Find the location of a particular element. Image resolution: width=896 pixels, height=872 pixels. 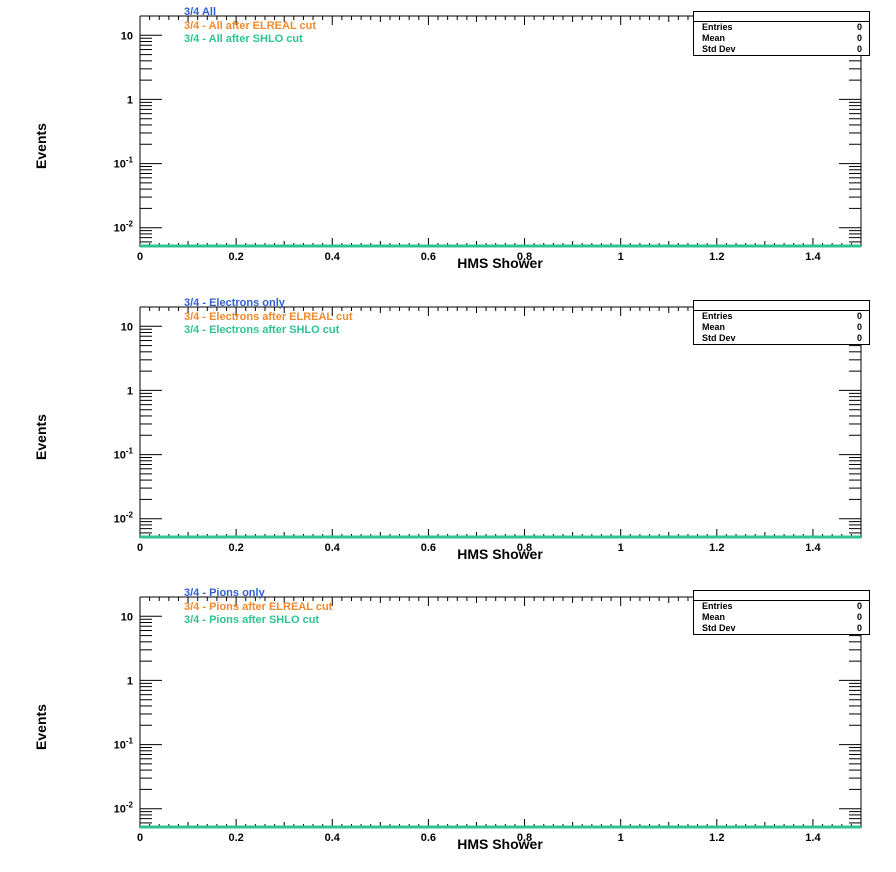

legend-entry-2: 3/4 - Pions after ELREAL cut is located at coordinates (258, 606).